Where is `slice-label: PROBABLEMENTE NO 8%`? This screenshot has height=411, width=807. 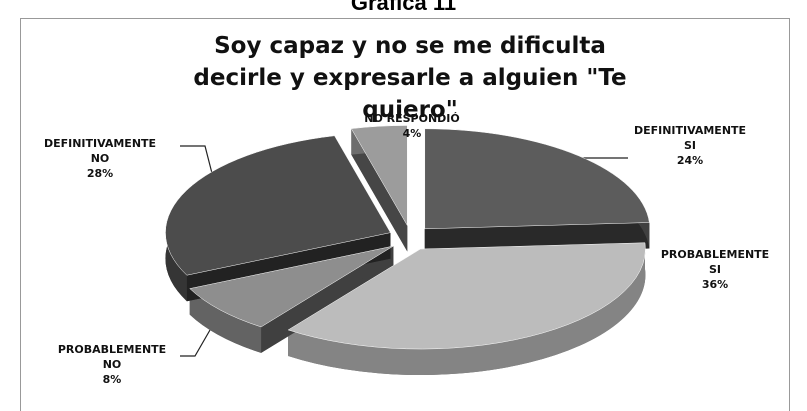
slice-label: PROBABLEMENTE NO 8% is located at coordinates (112, 364).